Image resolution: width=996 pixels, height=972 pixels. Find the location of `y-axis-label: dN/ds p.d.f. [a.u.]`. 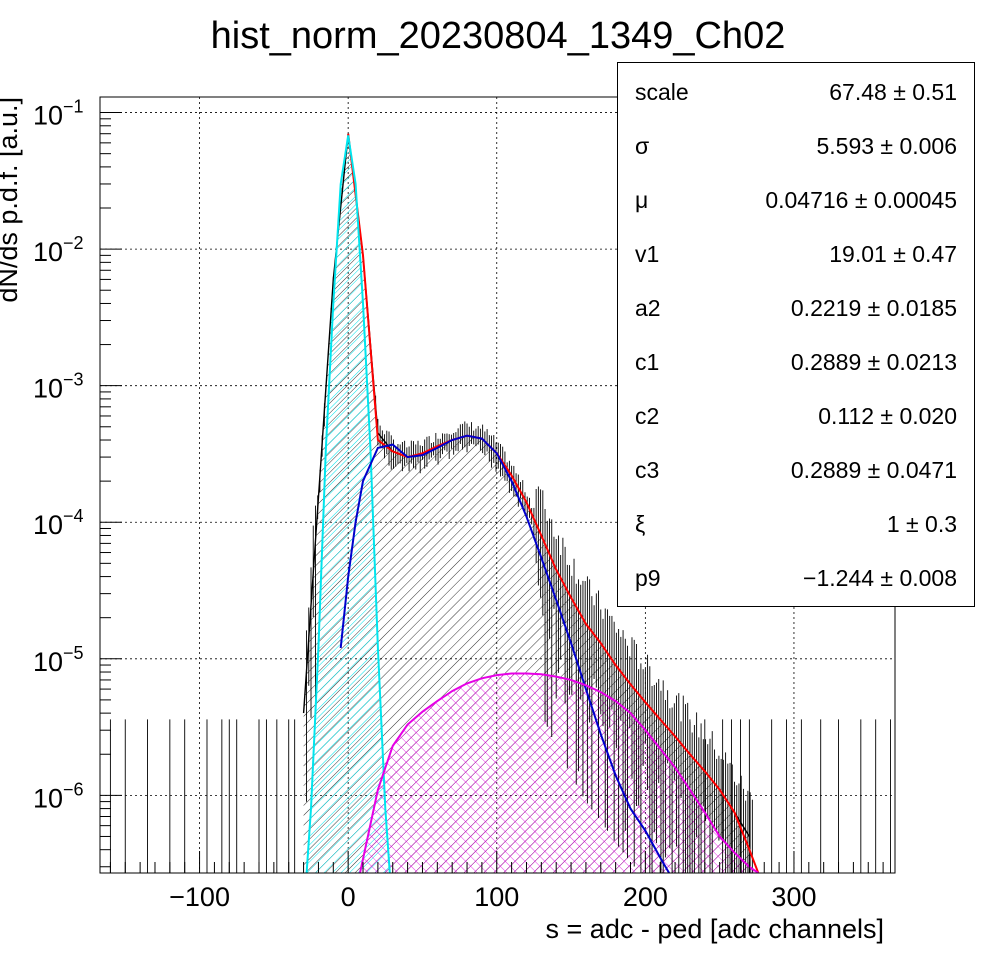

y-axis-label: dN/ds p.d.f. [a.u.] is located at coordinates (11, 200).